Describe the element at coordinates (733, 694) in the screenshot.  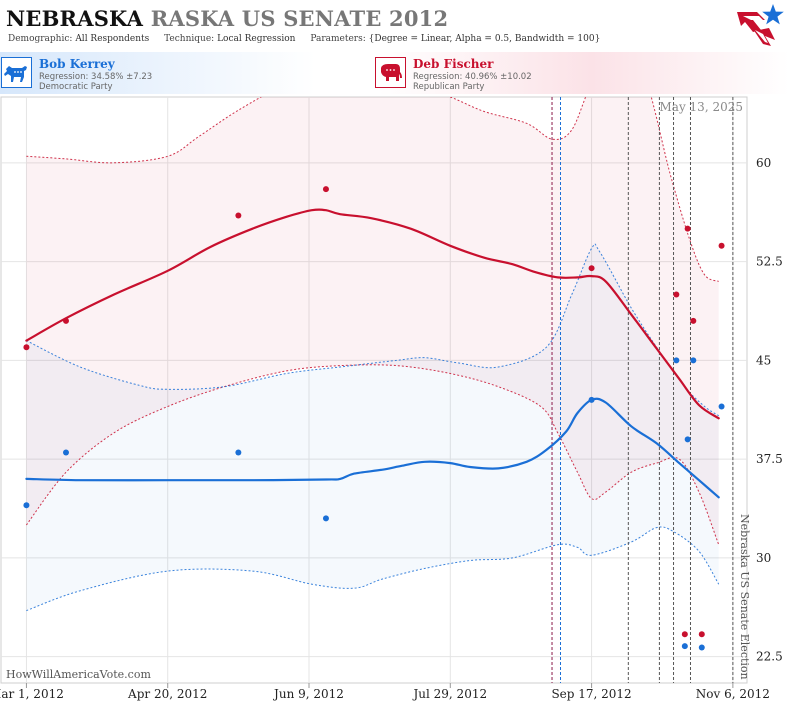
I see `x-tick-label: Nov 6, 2012` at that location.